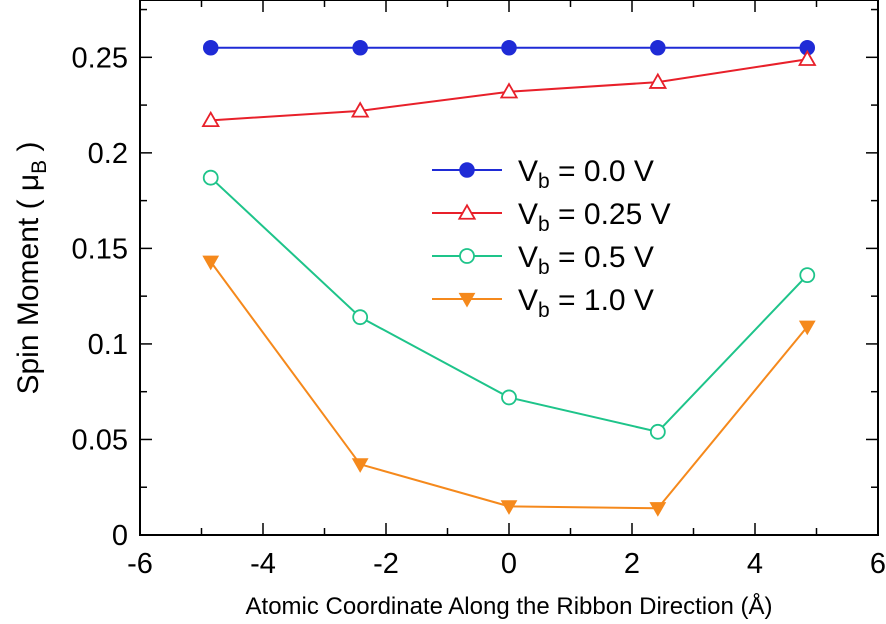 The height and width of the screenshot is (624, 886). I want to click on x-tick-label: 4, so click(755, 564).